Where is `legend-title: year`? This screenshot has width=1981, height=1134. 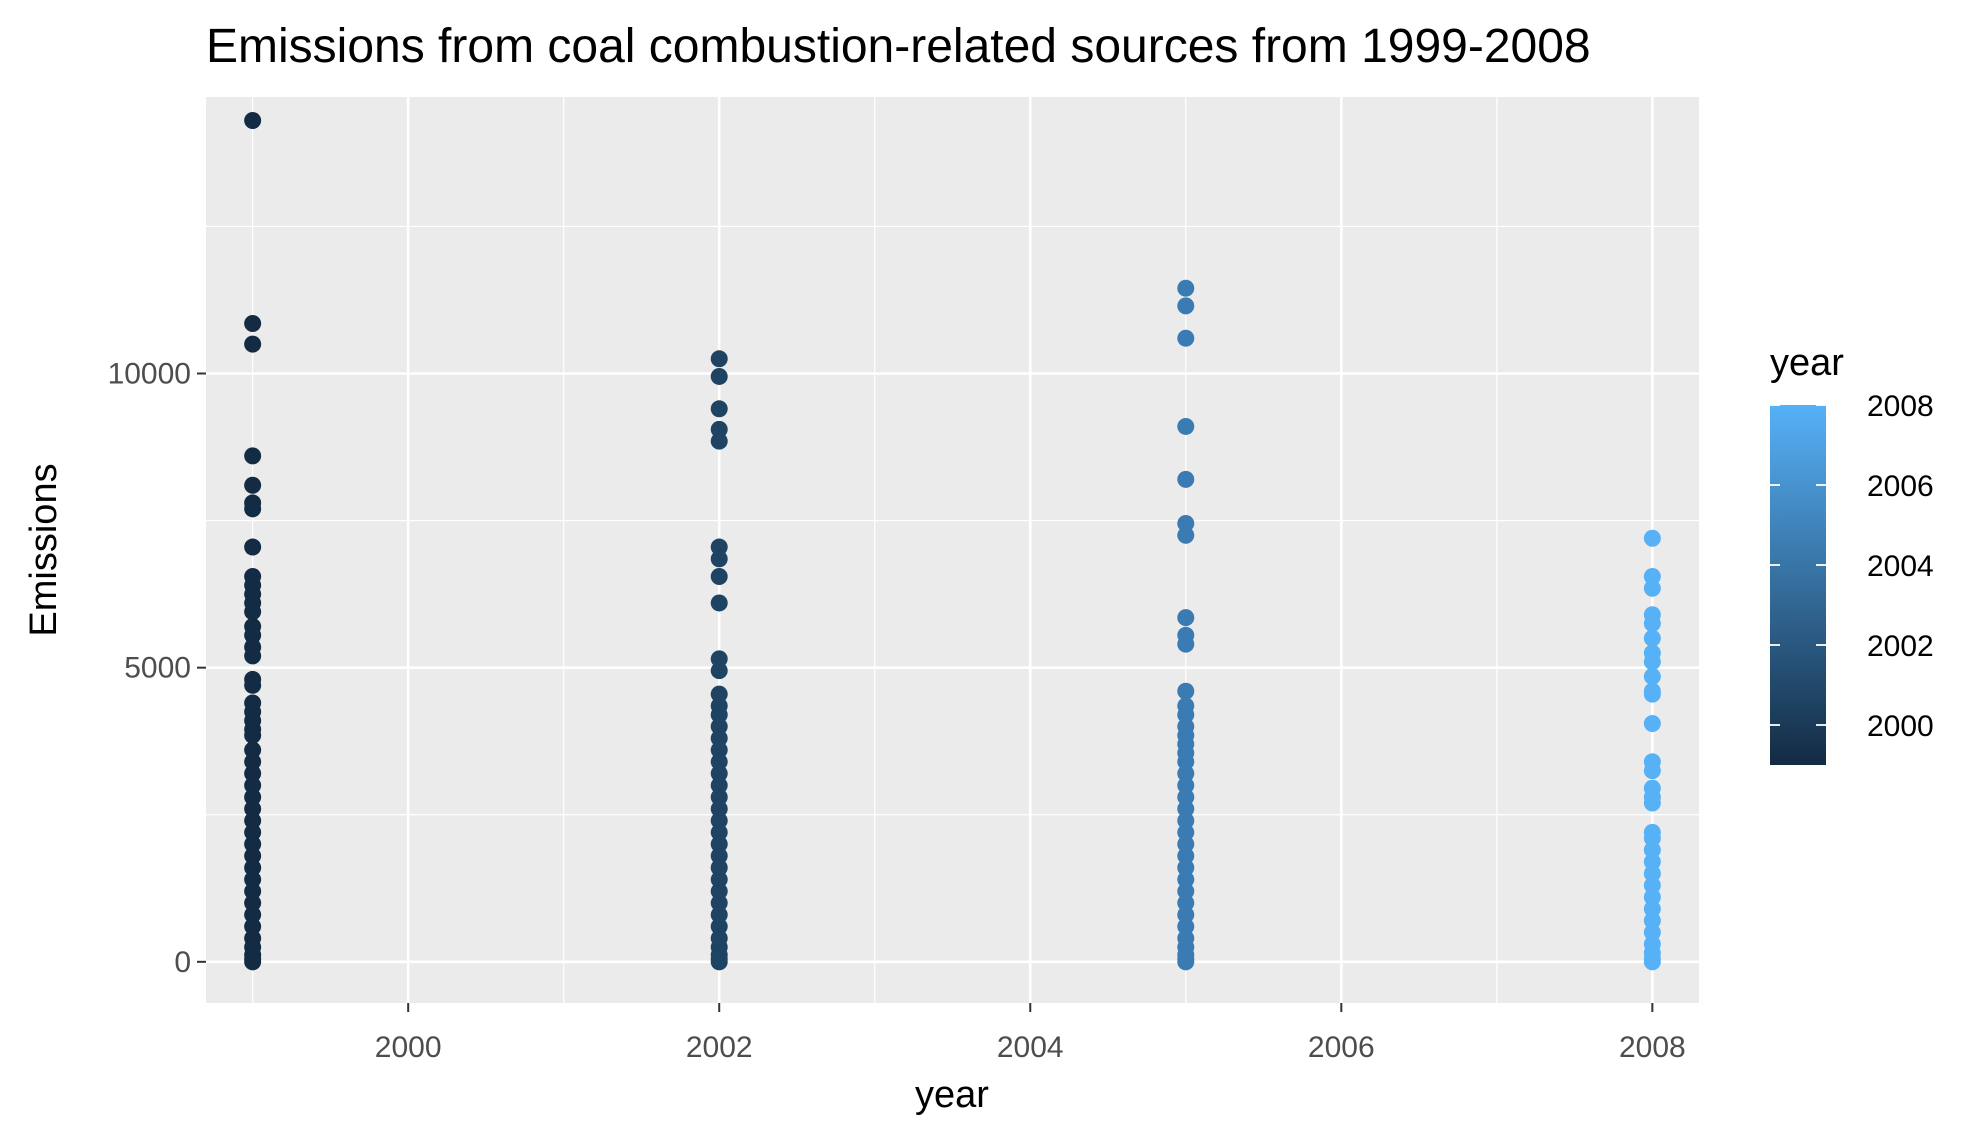
legend-title: year is located at coordinates (1807, 363).